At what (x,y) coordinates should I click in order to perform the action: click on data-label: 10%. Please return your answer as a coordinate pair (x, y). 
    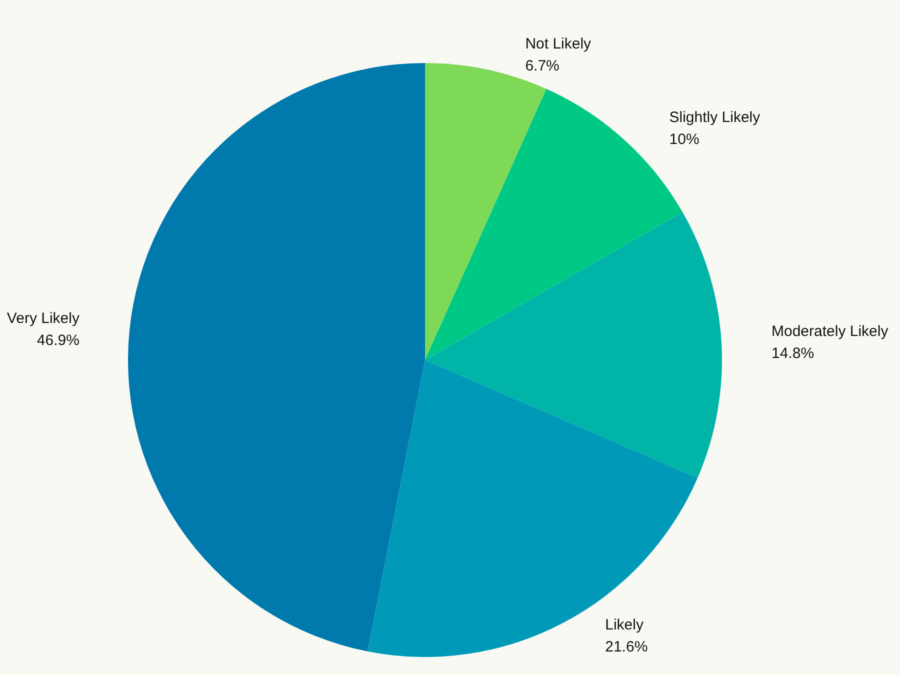
    Looking at the image, I should click on (684, 139).